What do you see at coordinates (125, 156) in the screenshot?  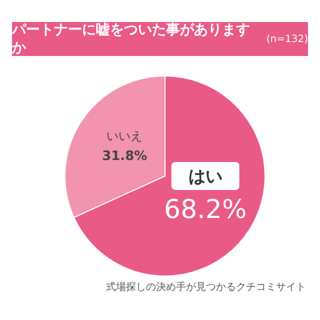 I see `data-label: 31.8%` at bounding box center [125, 156].